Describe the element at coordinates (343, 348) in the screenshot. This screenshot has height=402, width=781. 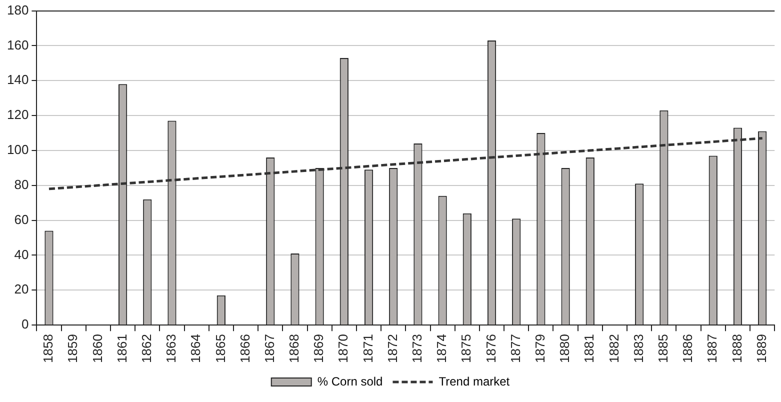
I see `x-tick-label: 1870` at that location.